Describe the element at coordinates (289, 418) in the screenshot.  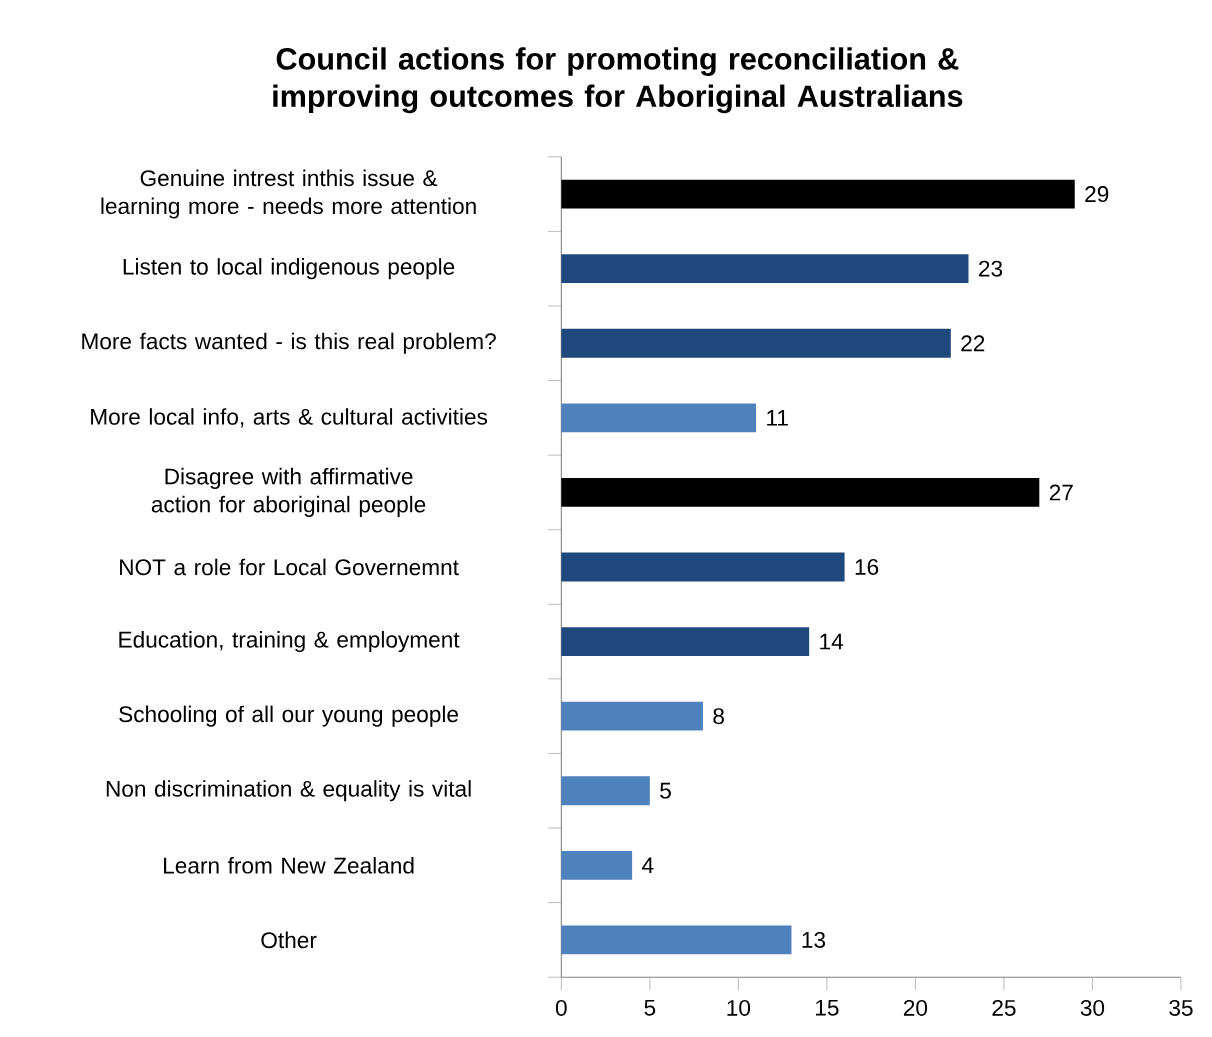
I see `y-tick-label: More local info, arts & cultural activities` at that location.